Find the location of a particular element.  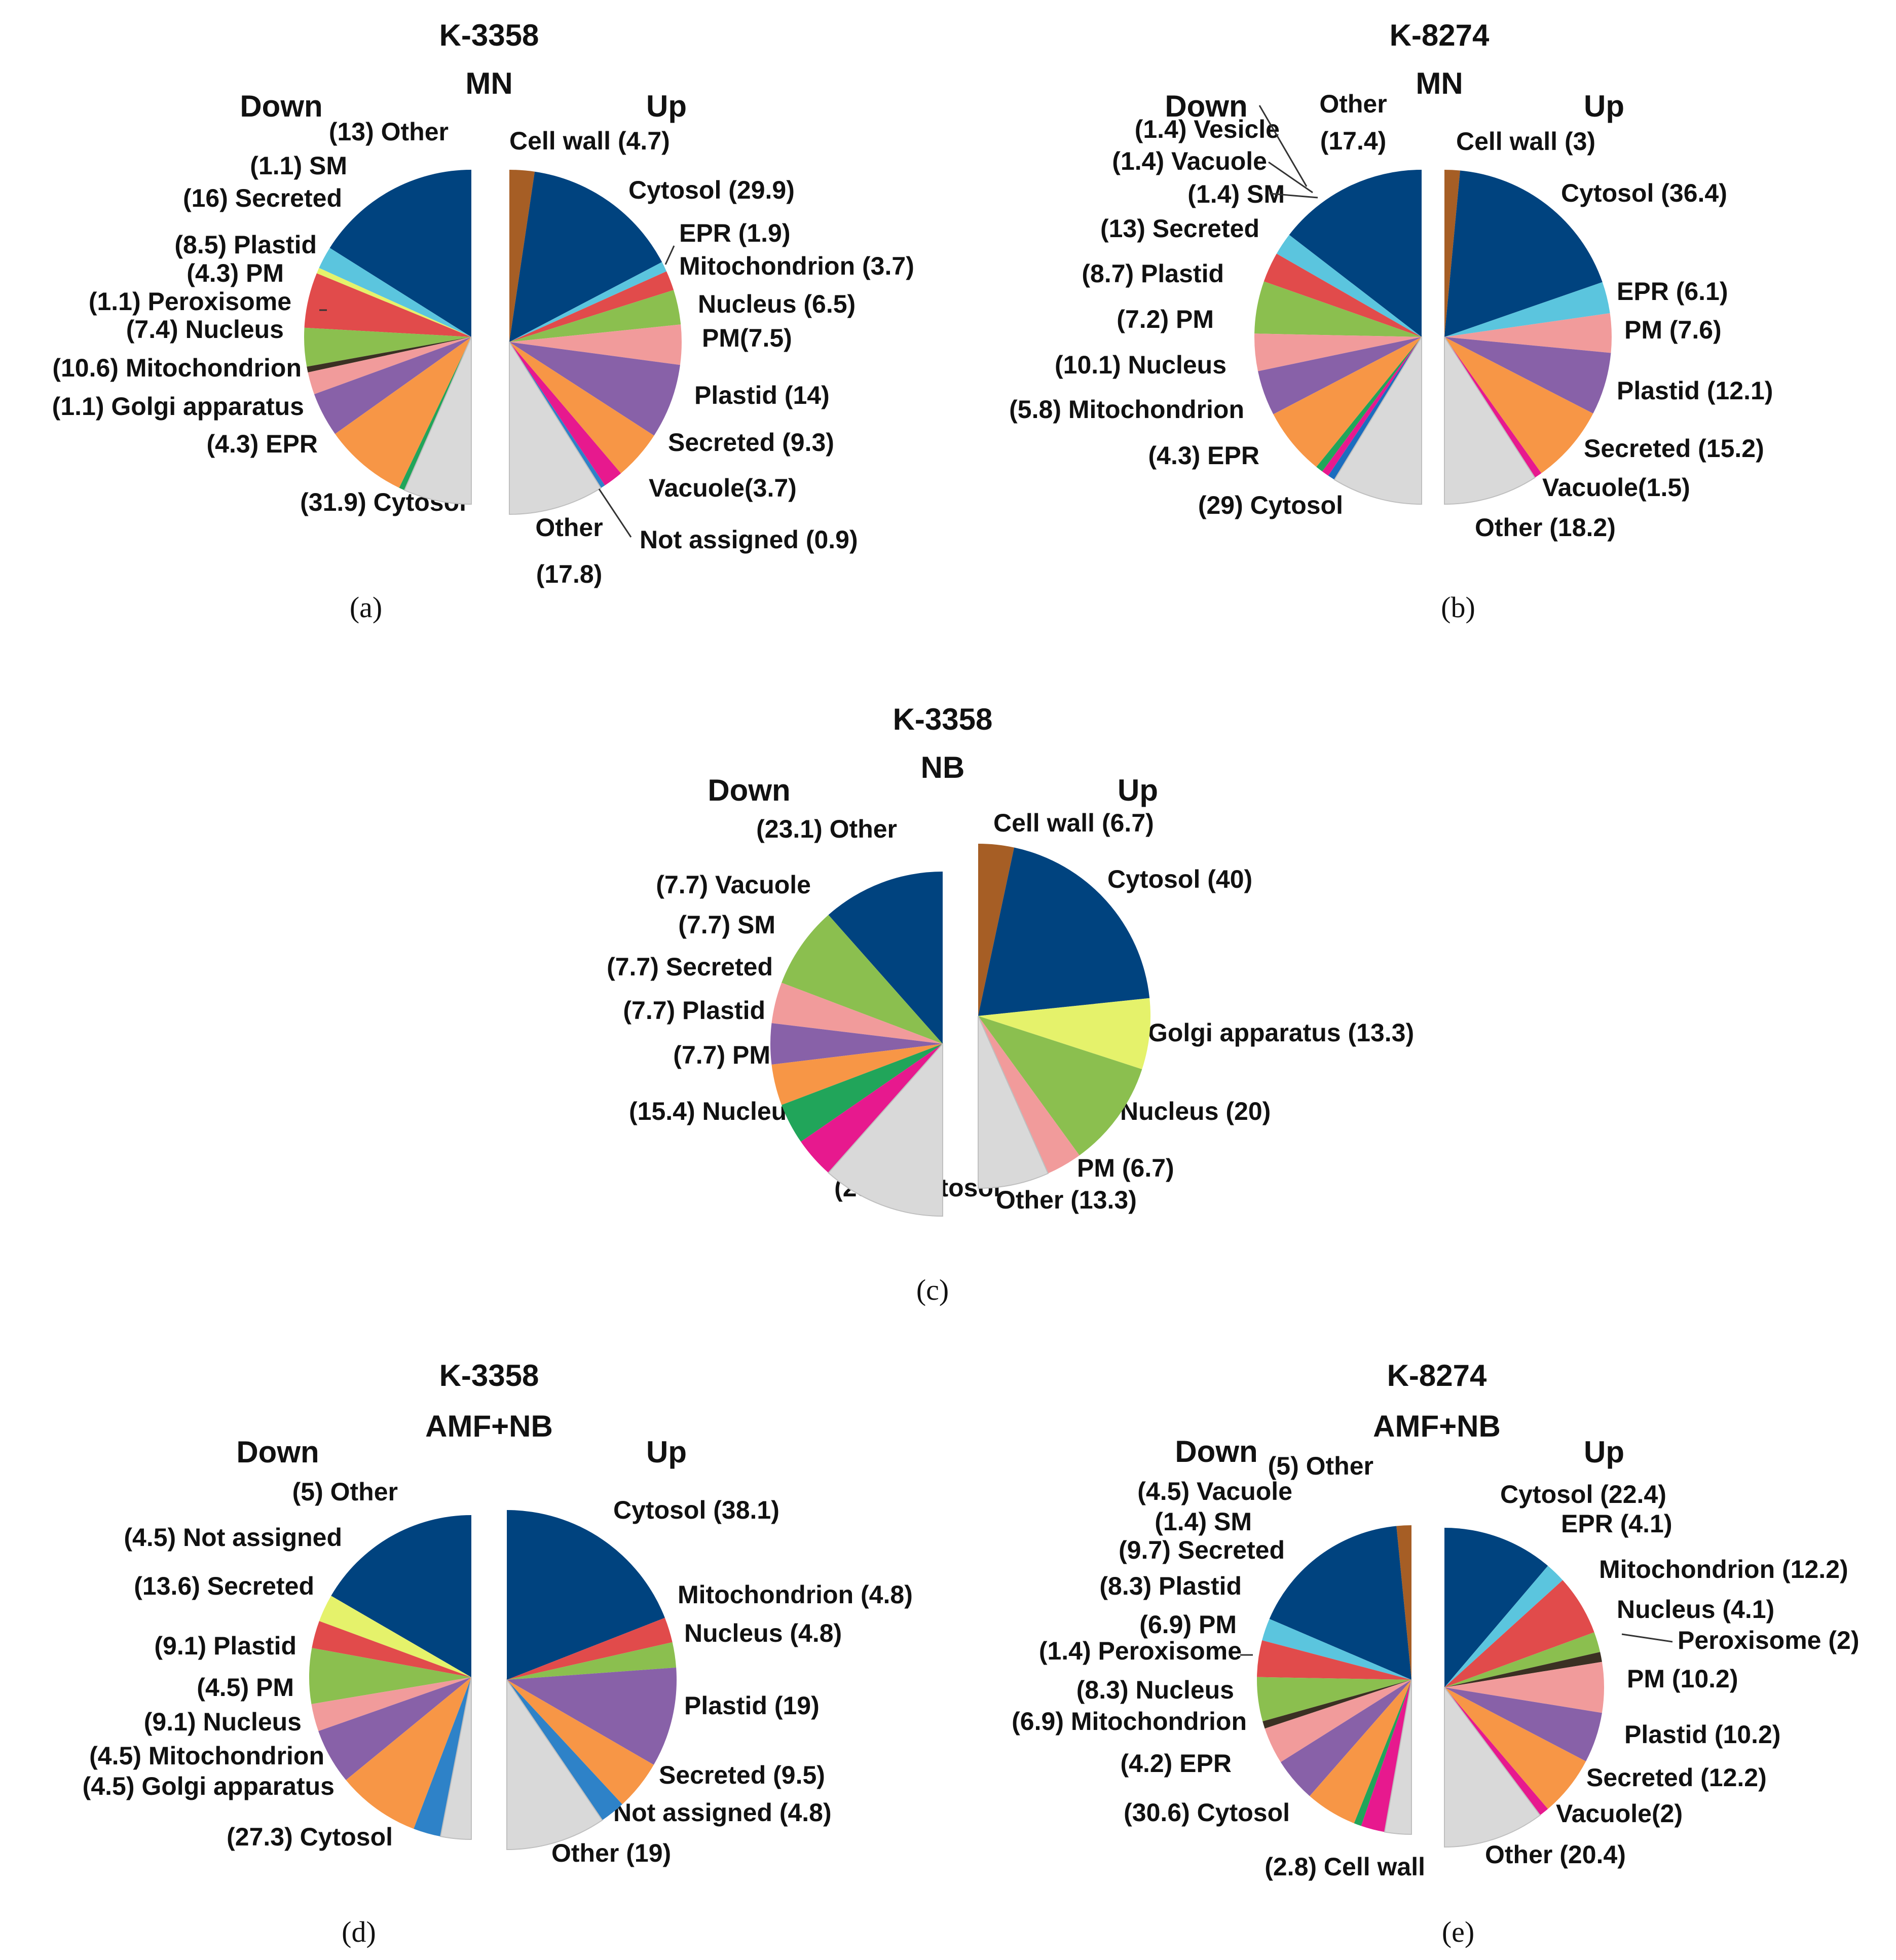

up-label-plastid: Plastid (14) is located at coordinates (762, 395).